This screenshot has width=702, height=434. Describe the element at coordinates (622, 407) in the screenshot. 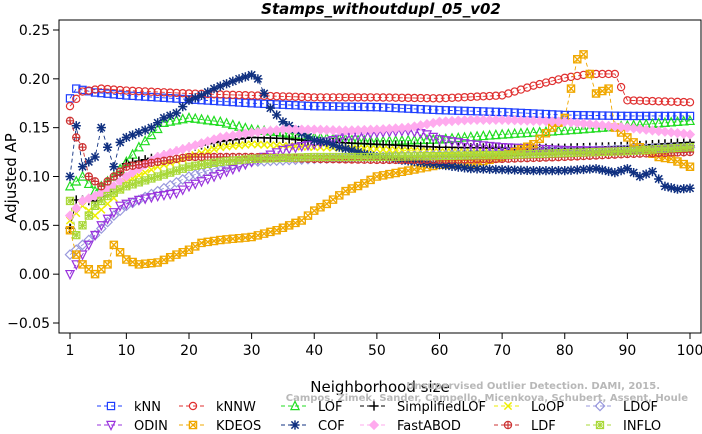

I see `legend-item-ldof: LDOF` at that location.